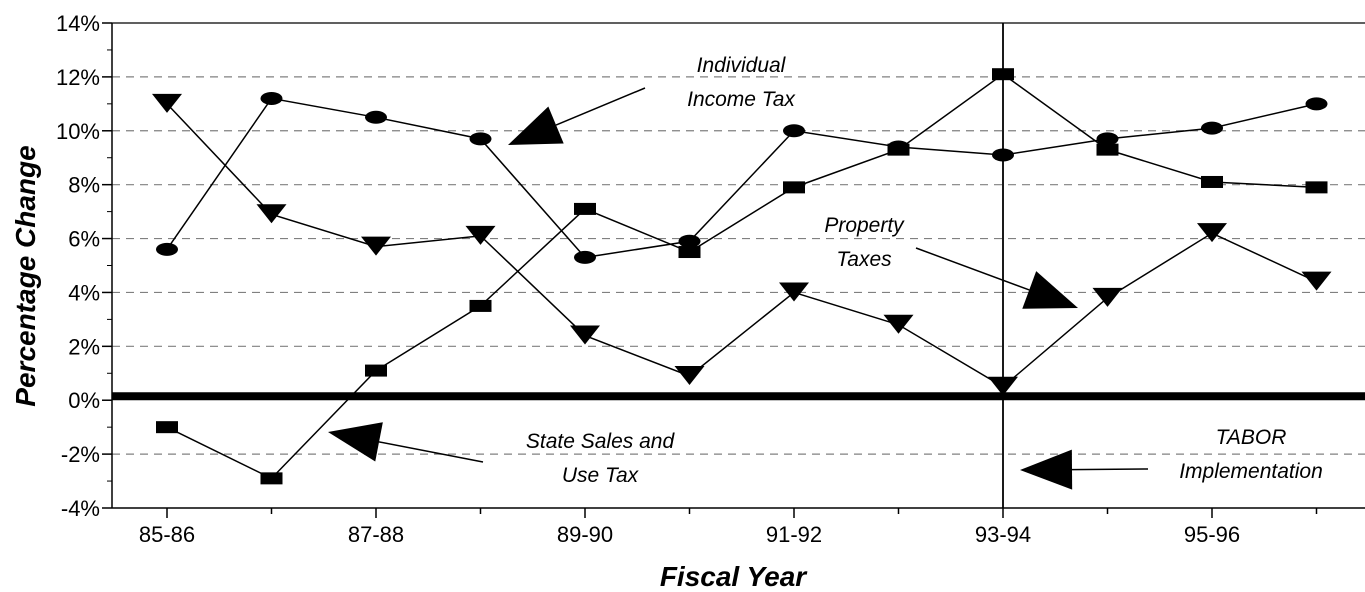  What do you see at coordinates (1110, 469) in the screenshot?
I see `tabor-arrow-shaft` at bounding box center [1110, 469].